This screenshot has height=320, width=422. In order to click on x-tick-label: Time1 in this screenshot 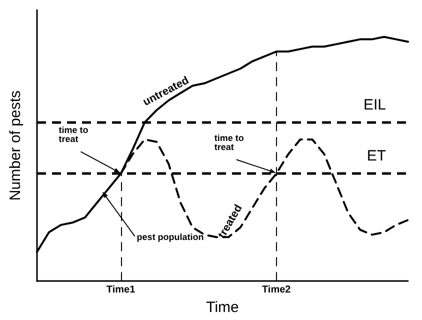, I will do `click(121, 290)`.